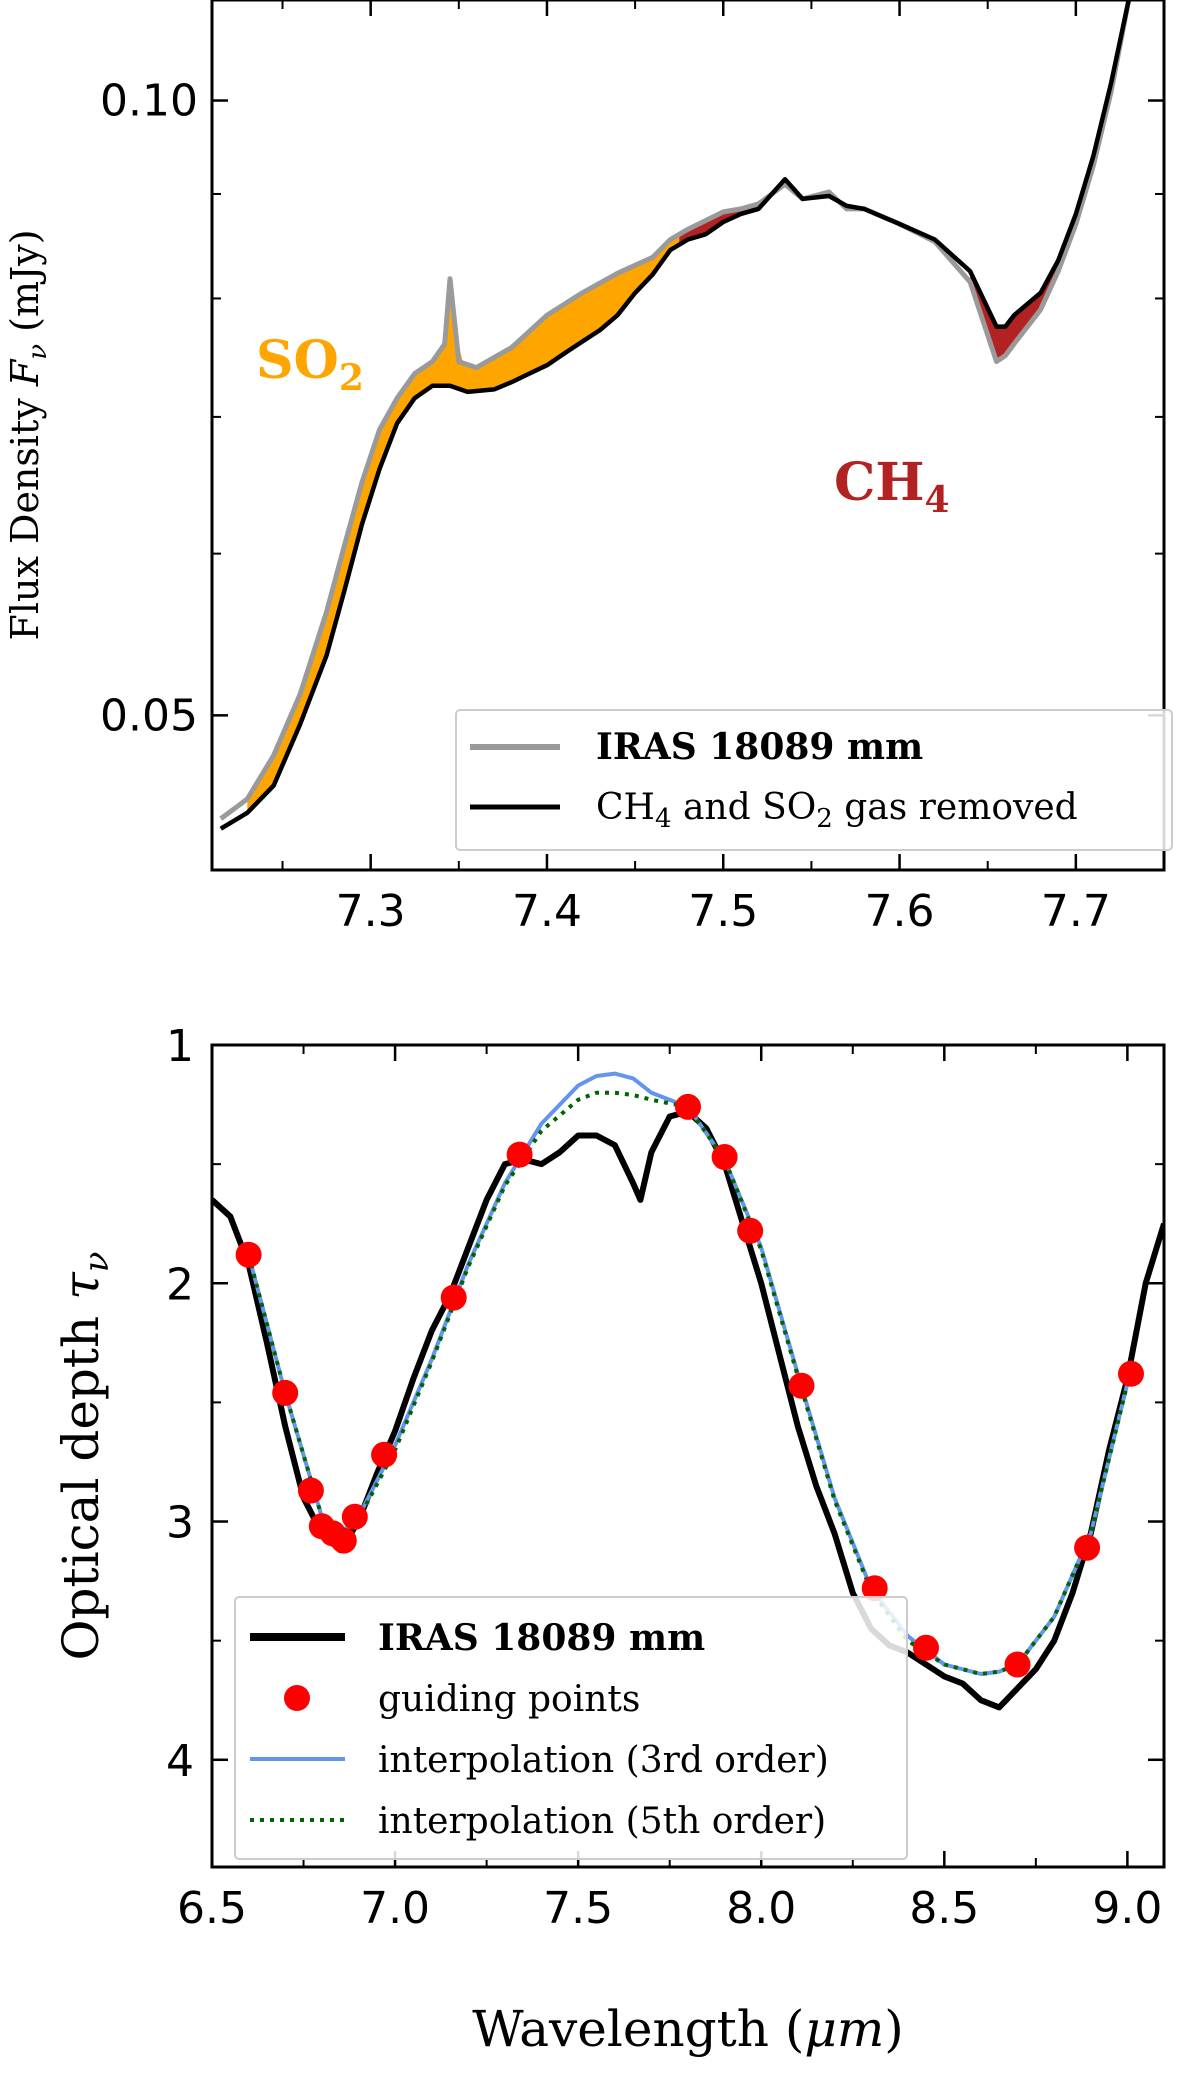 The width and height of the screenshot is (1200, 2078). Describe the element at coordinates (310, 364) in the screenshot. I see `annotation-so2: SO2` at that location.